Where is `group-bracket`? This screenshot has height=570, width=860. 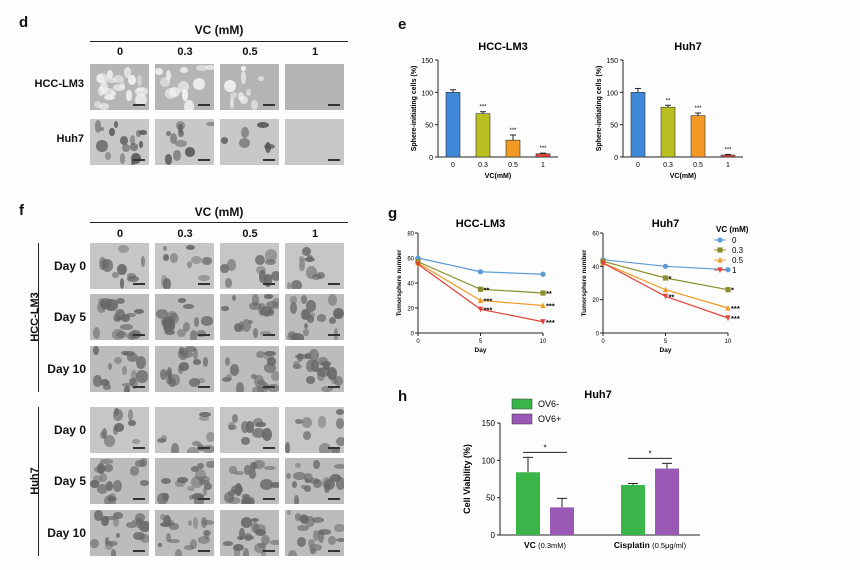 group-bracket is located at coordinates (38, 481).